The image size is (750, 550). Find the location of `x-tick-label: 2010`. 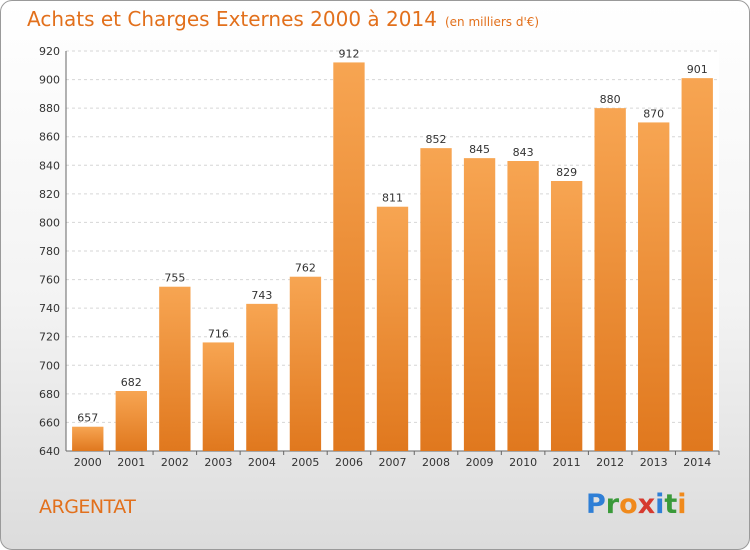

x-tick-label: 2010 is located at coordinates (523, 462).